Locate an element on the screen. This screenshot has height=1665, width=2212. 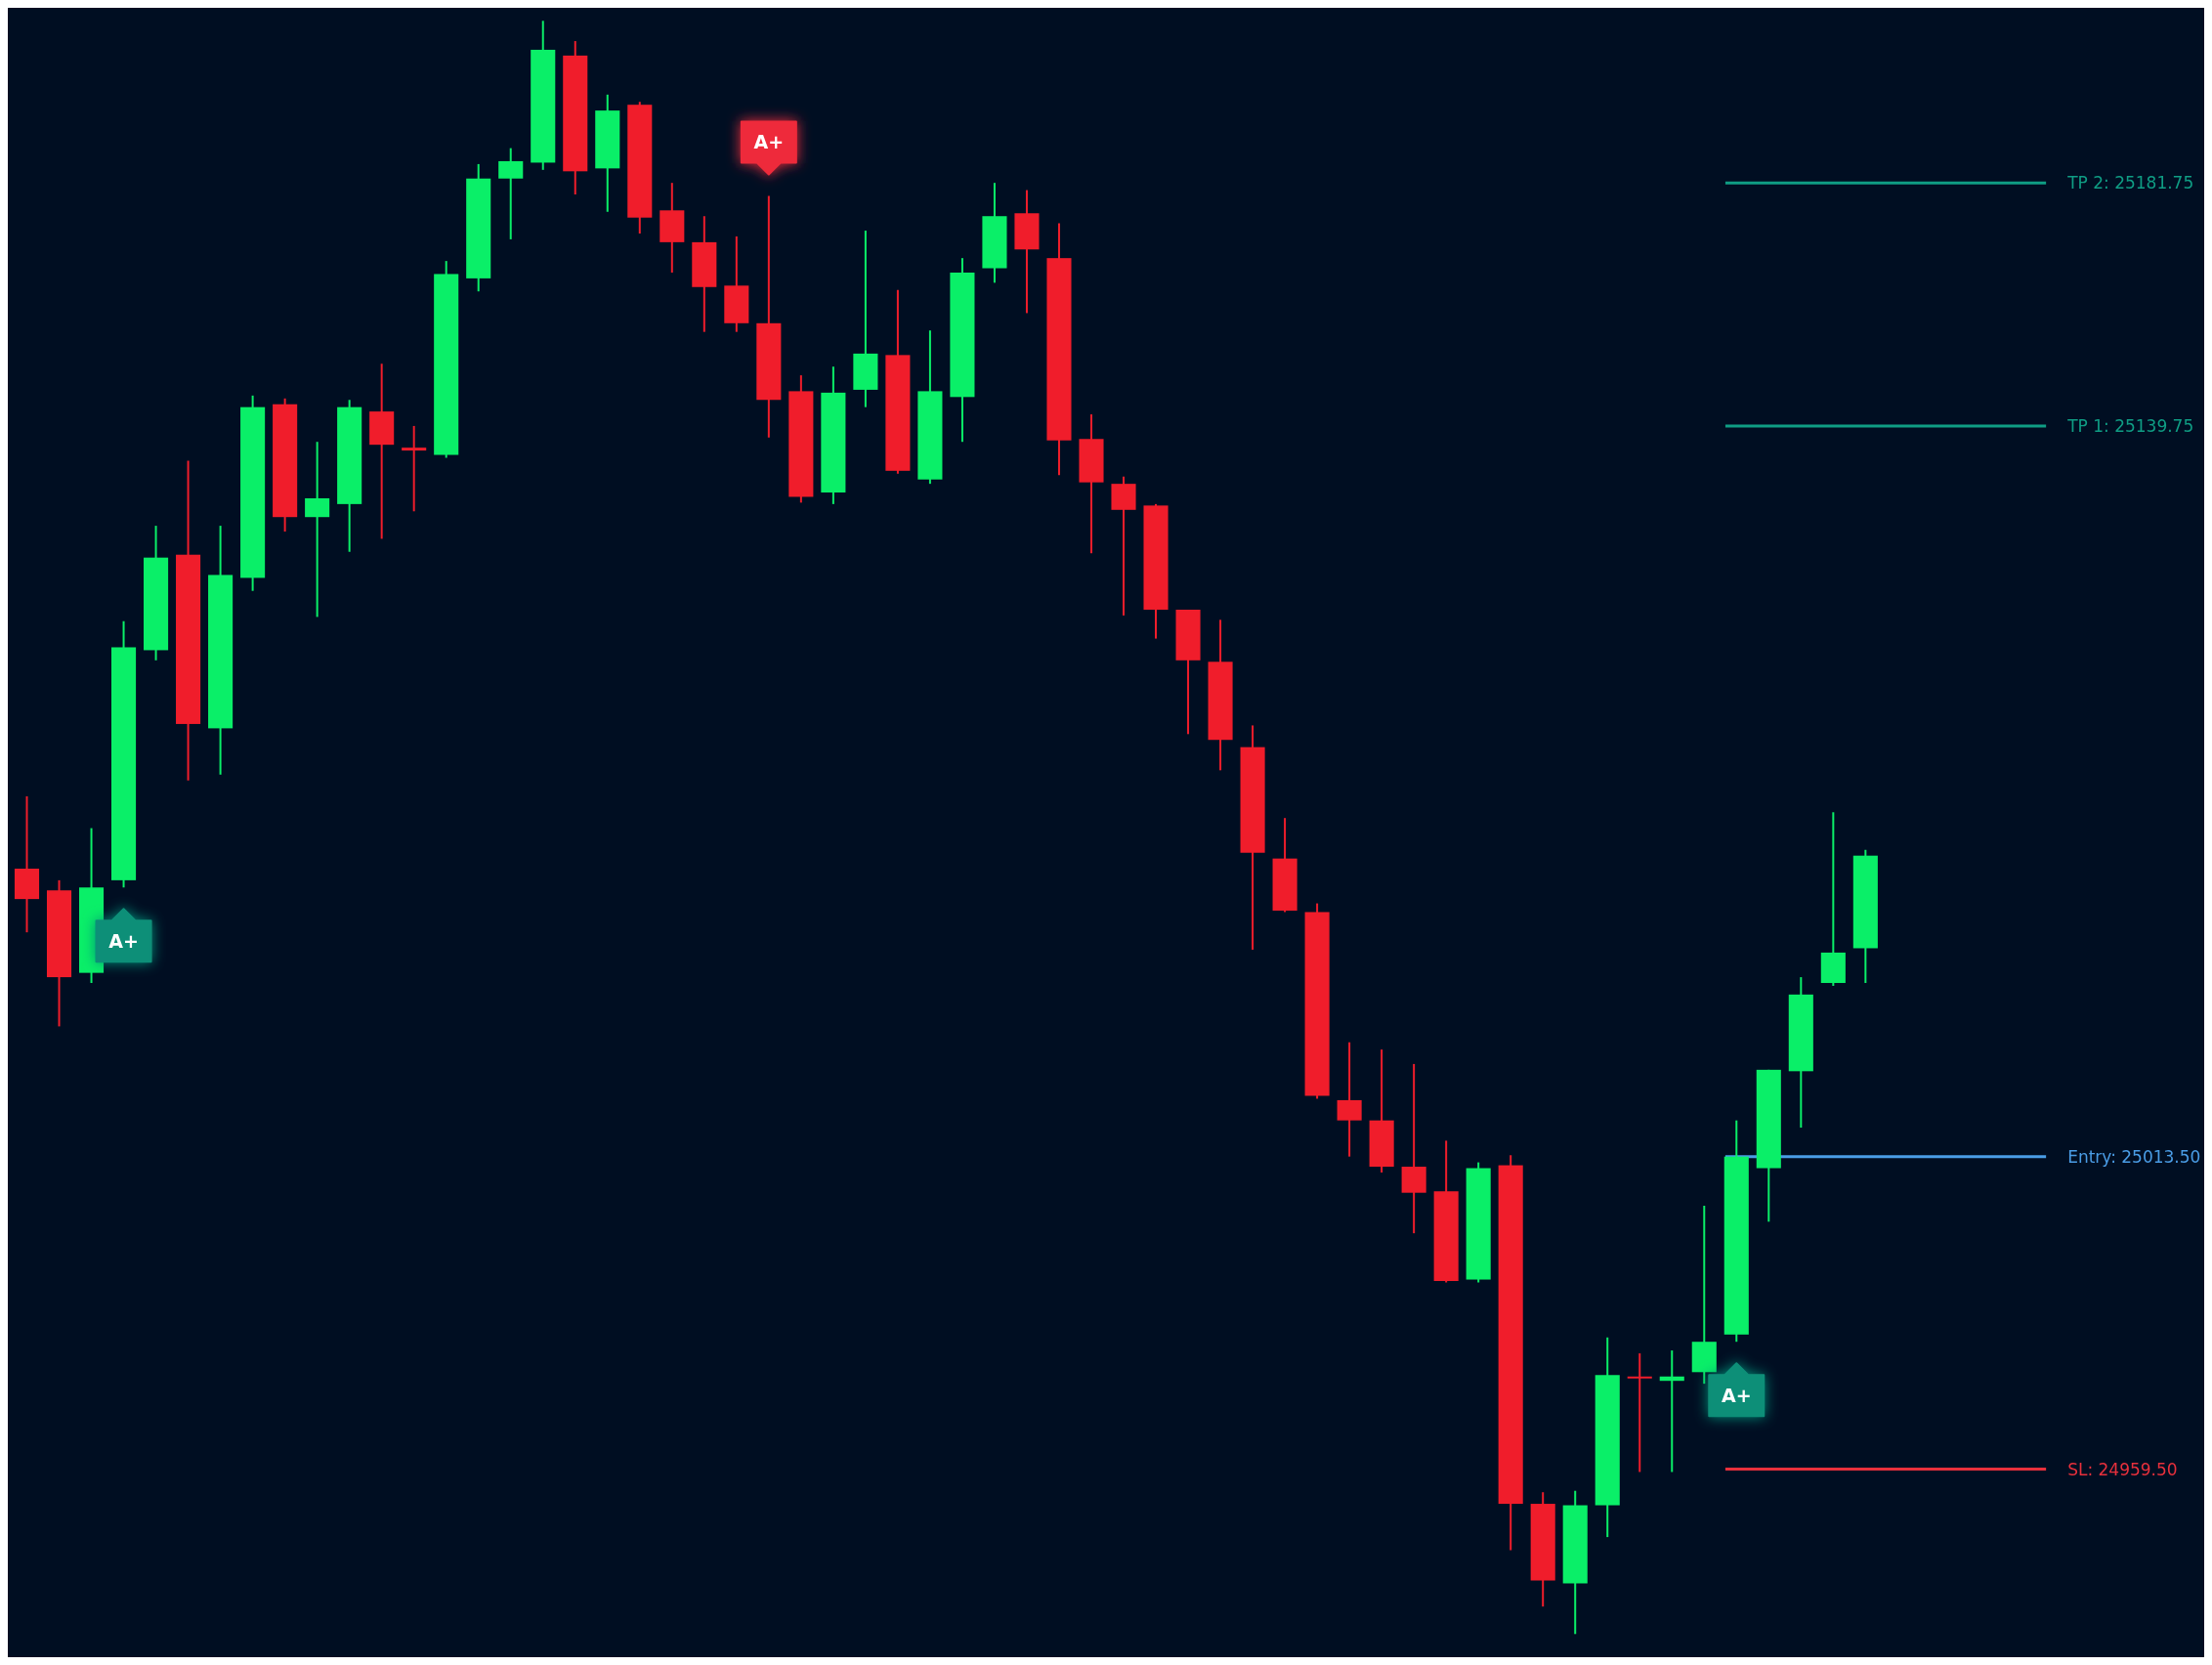
ref-line-label: TP 1: 25139.75 is located at coordinates (2130, 425).